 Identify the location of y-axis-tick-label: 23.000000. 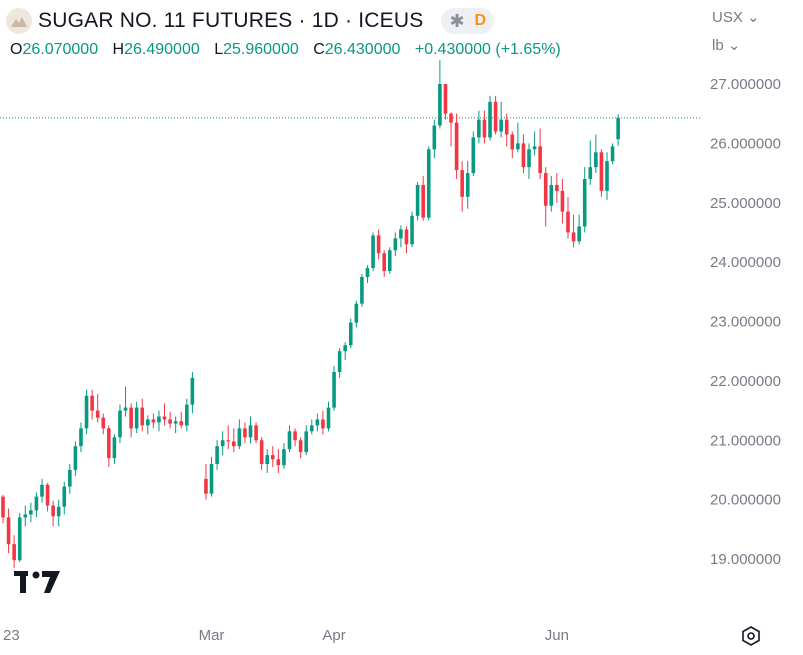
(745, 322).